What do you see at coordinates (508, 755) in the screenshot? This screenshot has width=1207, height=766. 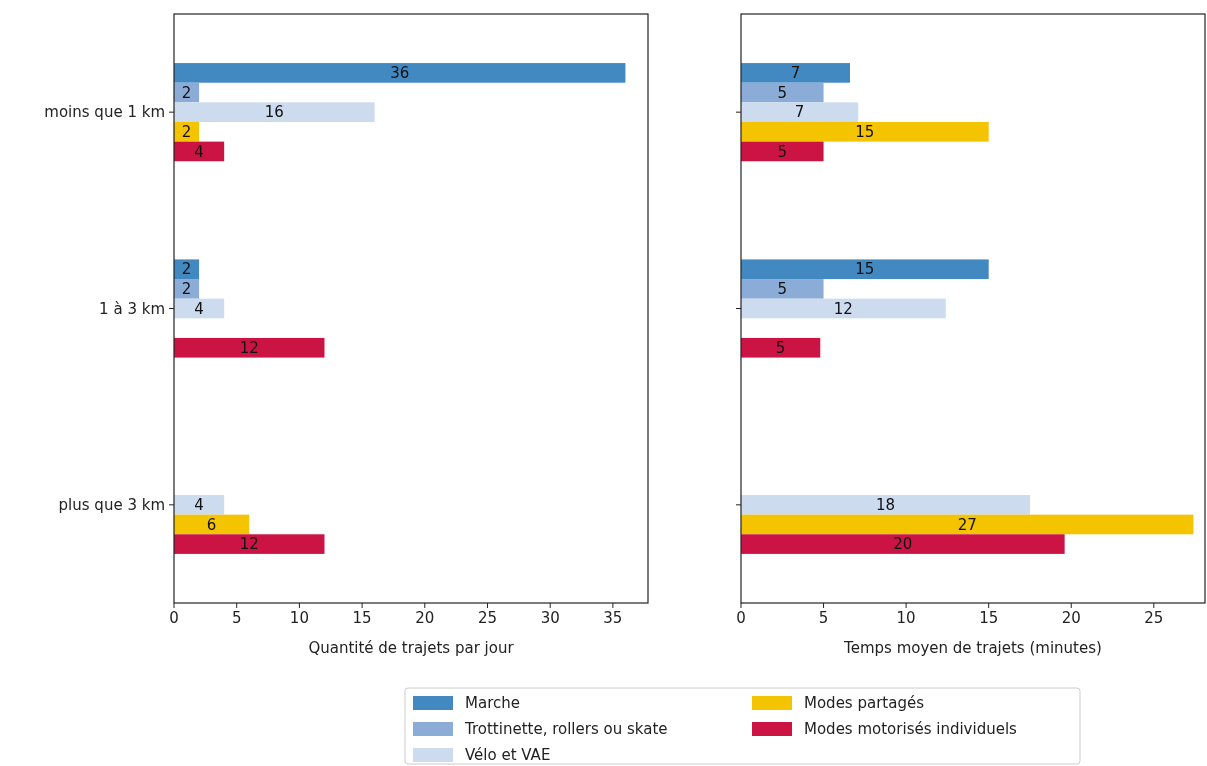 I see `legend-label: Vélo et VAE` at bounding box center [508, 755].